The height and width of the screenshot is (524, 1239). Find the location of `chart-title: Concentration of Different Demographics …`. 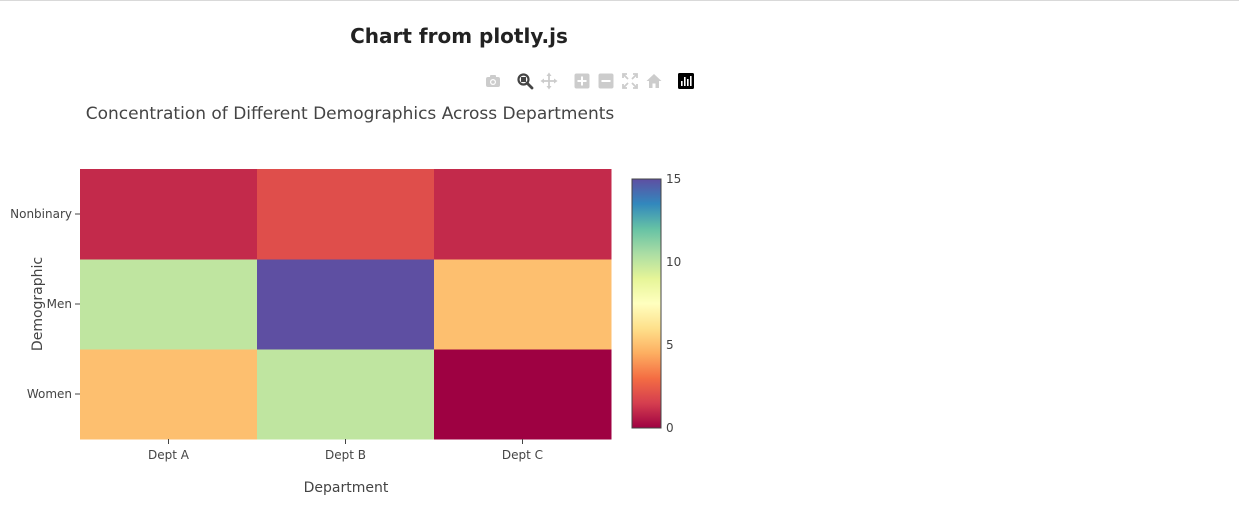

chart-title: Concentration of Different Demographics … is located at coordinates (350, 114).